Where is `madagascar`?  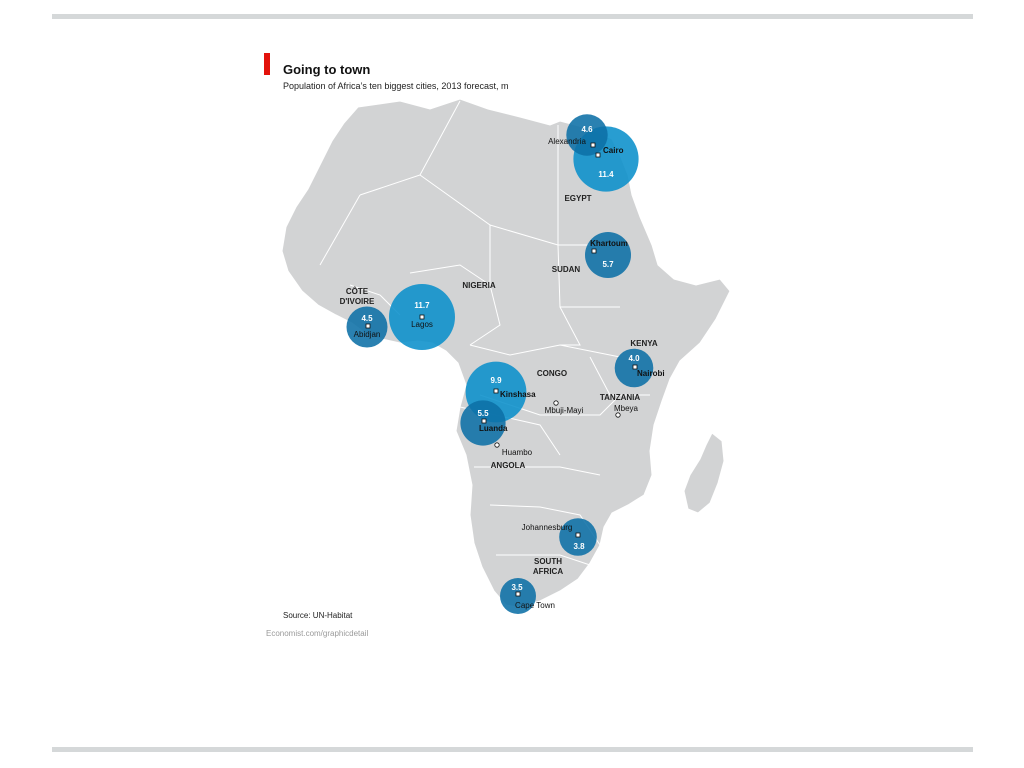
madagascar is located at coordinates (704, 473).